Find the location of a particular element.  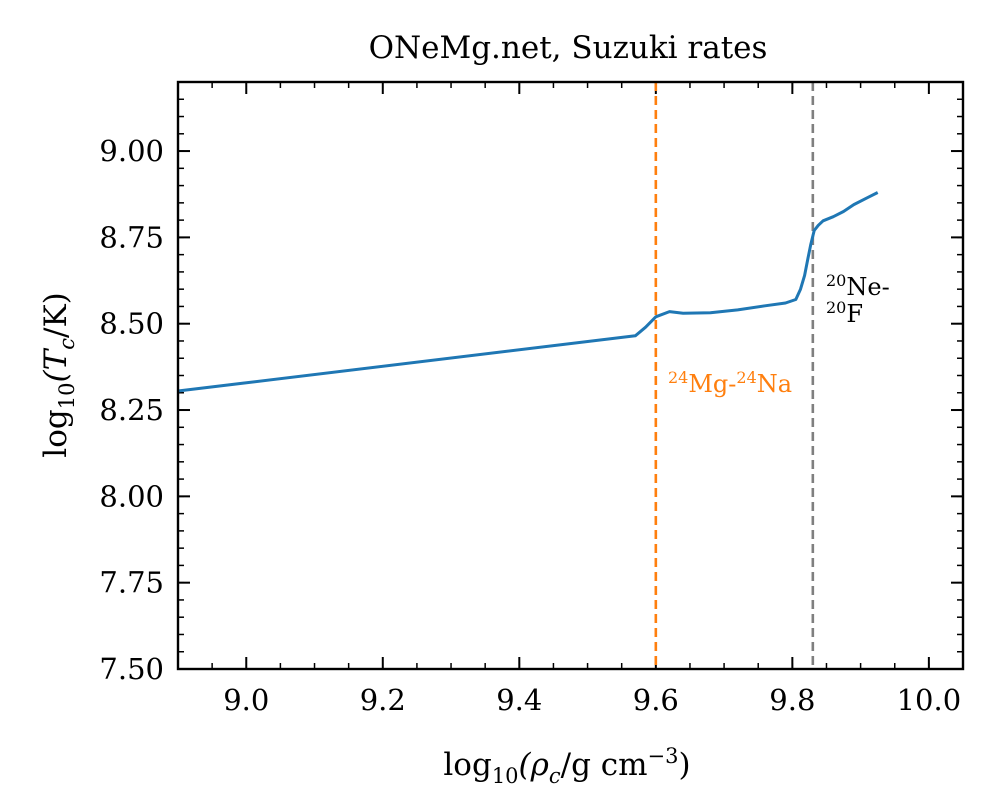

ne-f-annotation-line2: 20F is located at coordinates (844, 313).